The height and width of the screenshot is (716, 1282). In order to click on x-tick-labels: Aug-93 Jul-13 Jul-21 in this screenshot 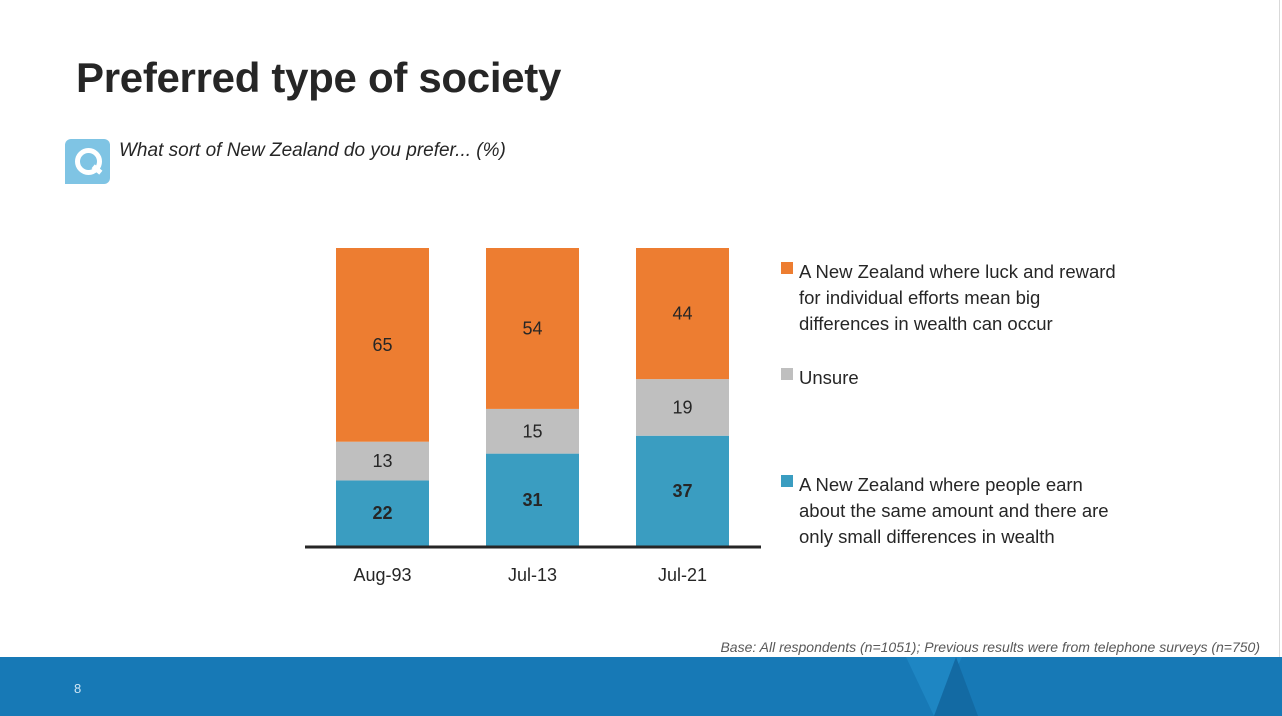, I will do `click(530, 575)`.